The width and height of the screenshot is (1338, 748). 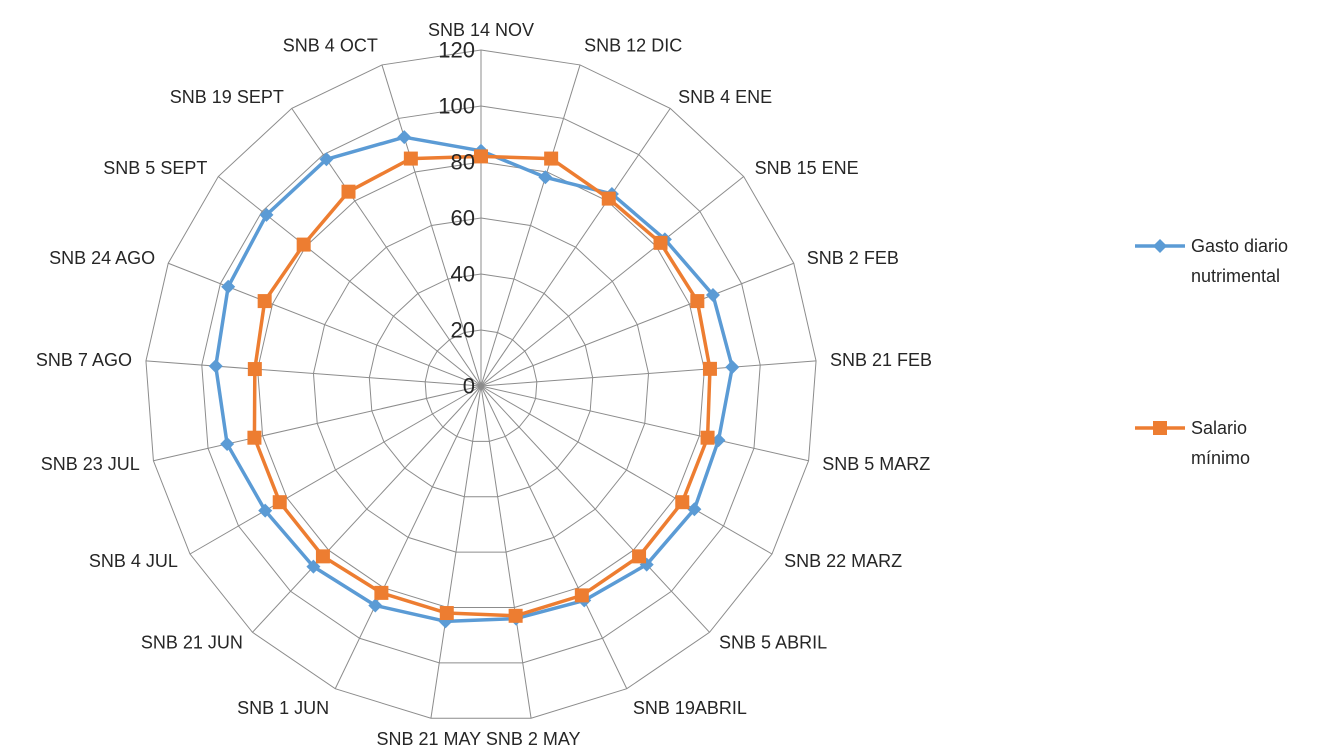 What do you see at coordinates (807, 168) in the screenshot?
I see `category-label: SNB 15 ENE` at bounding box center [807, 168].